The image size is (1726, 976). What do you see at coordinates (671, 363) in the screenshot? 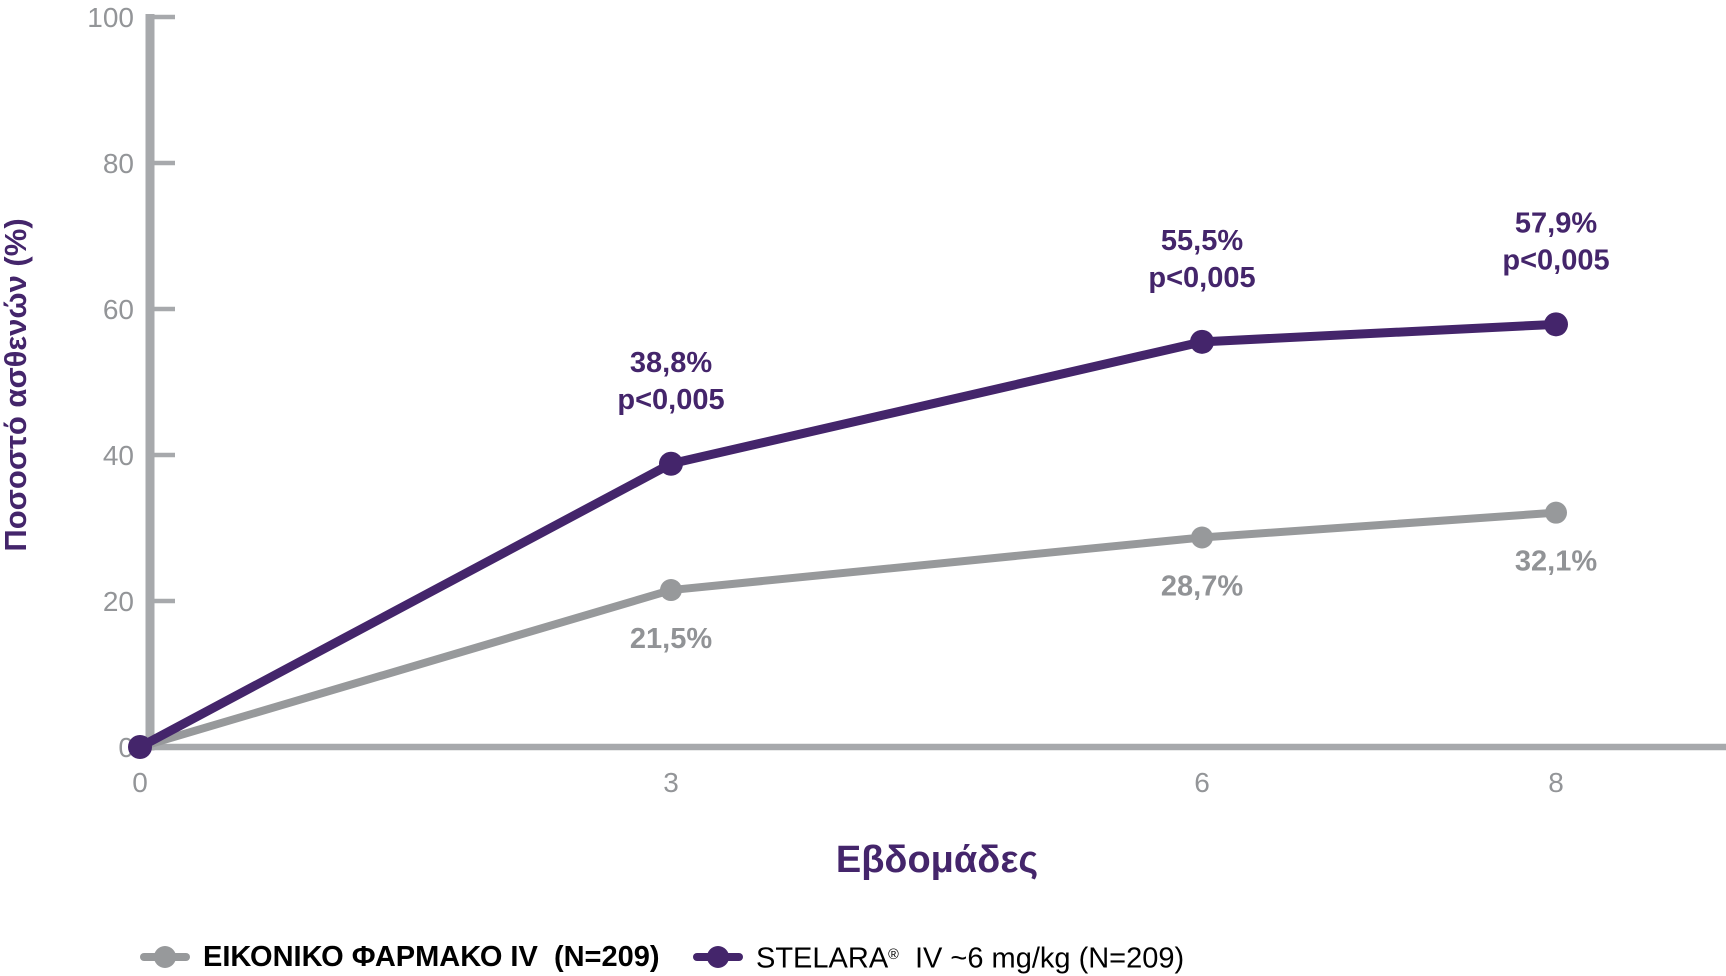
I see `point-value-label: 38,8%` at bounding box center [671, 363].